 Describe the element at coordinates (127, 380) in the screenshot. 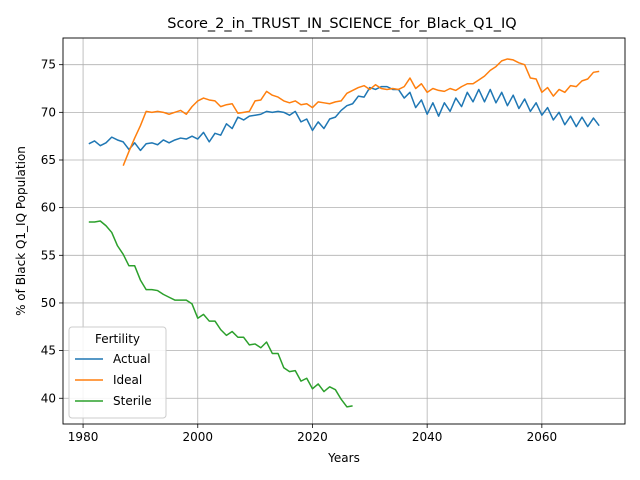

I see `legend-label-ideal: Ideal` at that location.